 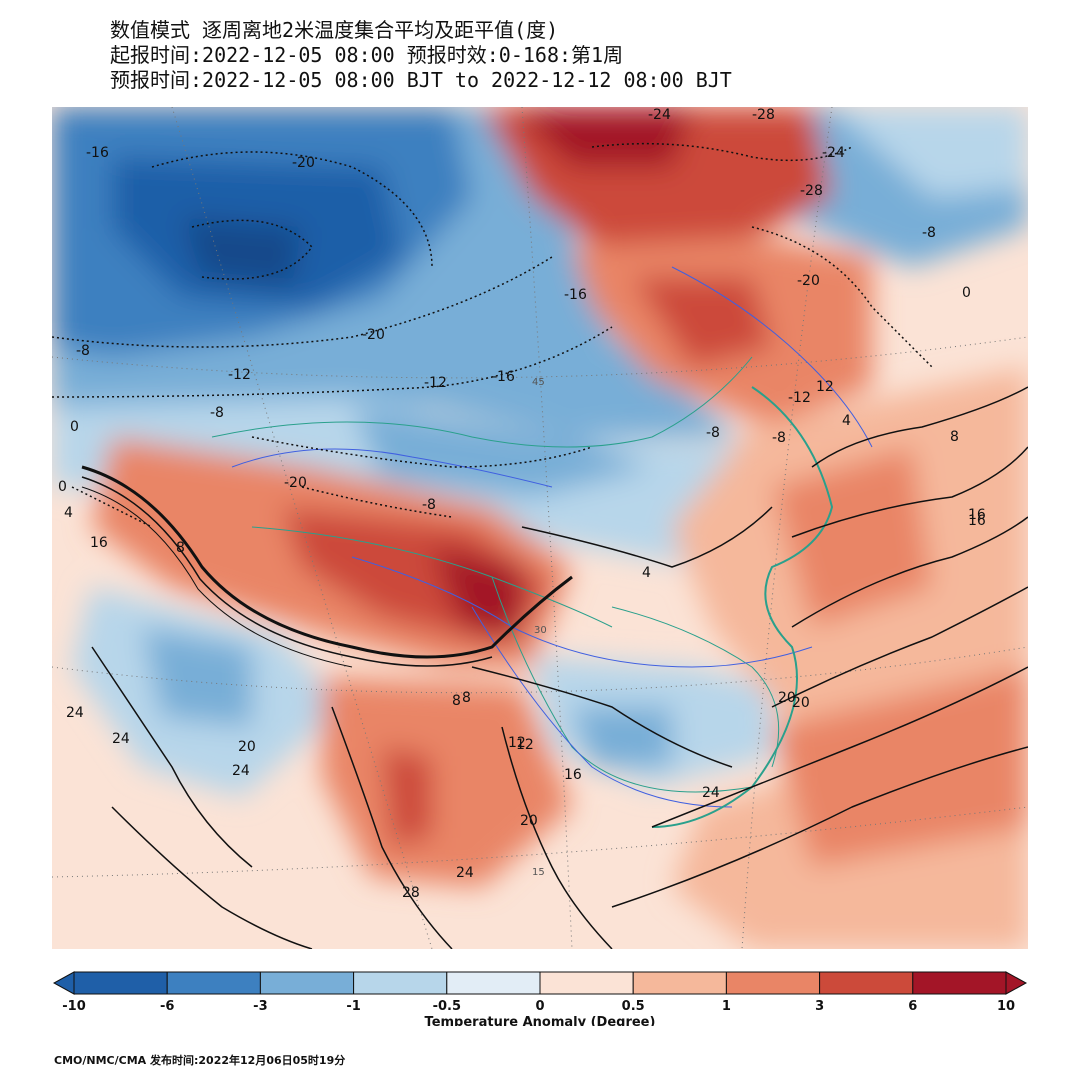 What do you see at coordinates (538, 382) in the screenshot?
I see `grid-label: 45` at bounding box center [538, 382].